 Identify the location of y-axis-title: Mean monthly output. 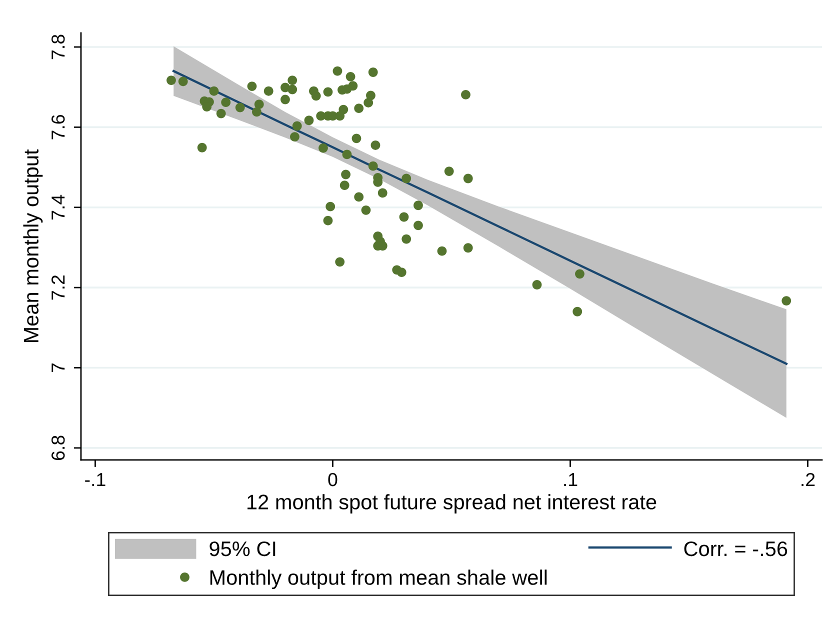
(33, 245).